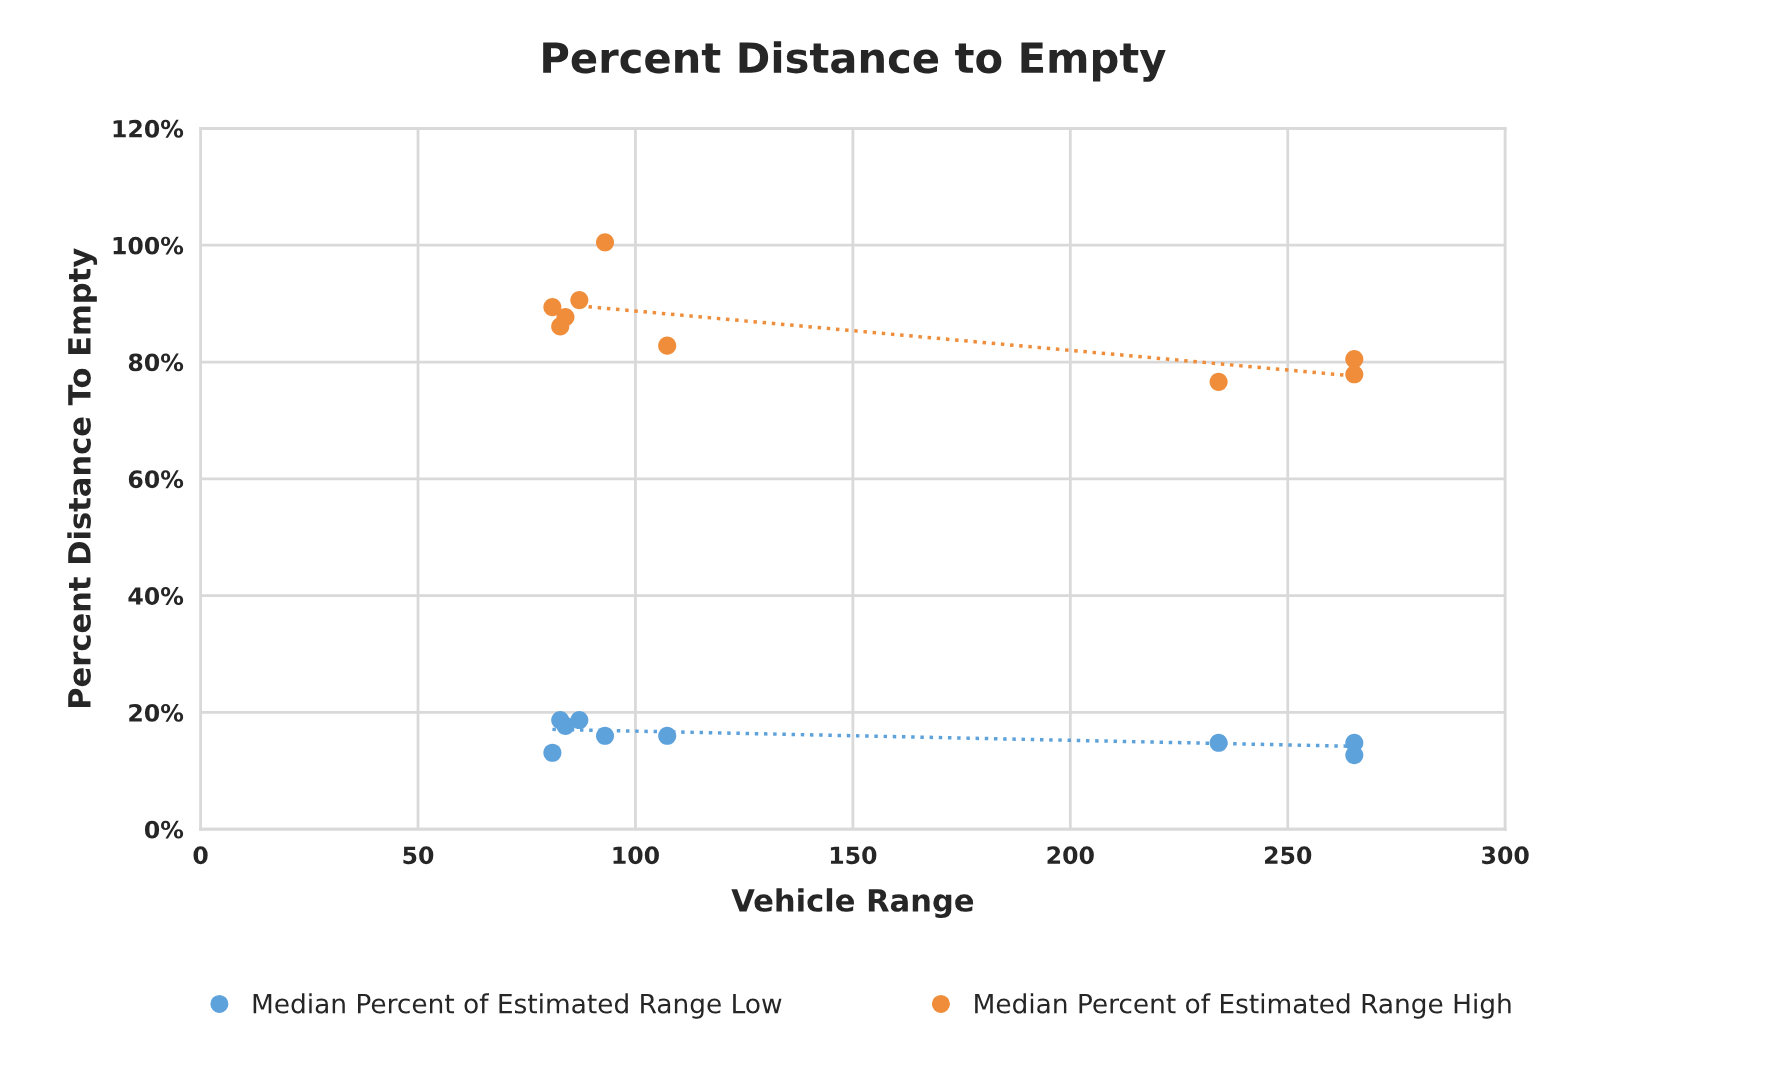 This screenshot has width=1775, height=1070. Describe the element at coordinates (418, 855) in the screenshot. I see `x-tick-label: 50` at that location.